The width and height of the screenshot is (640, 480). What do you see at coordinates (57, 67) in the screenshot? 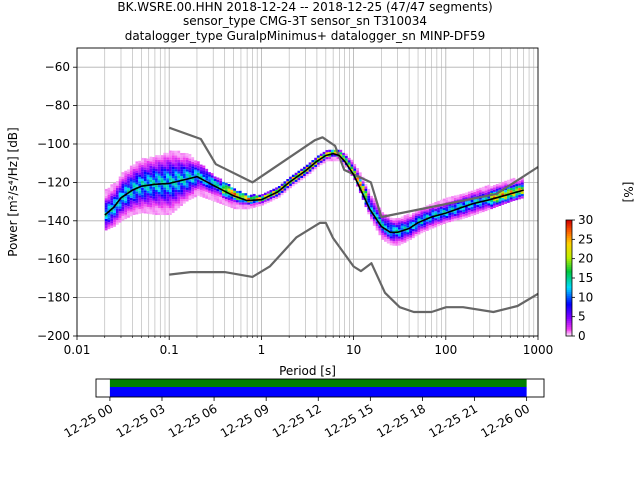
I see `y-tick-label: −60` at bounding box center [57, 67].